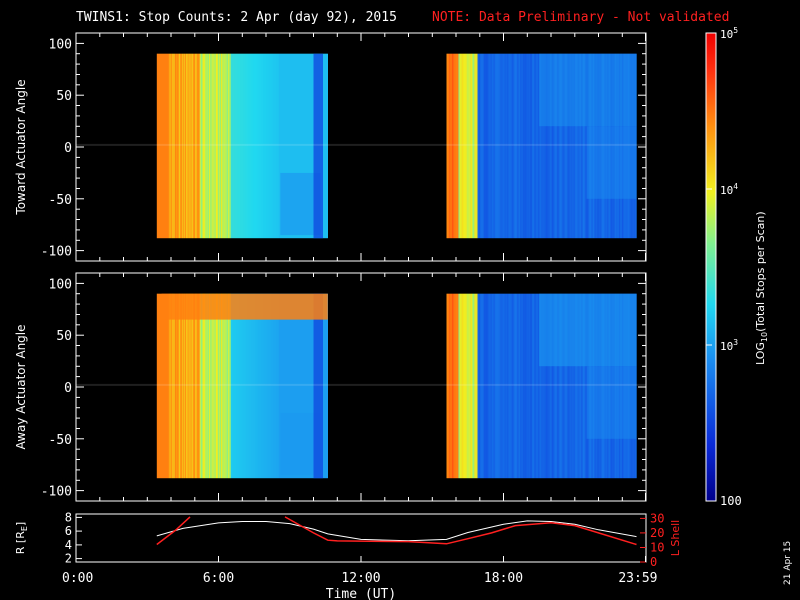  What do you see at coordinates (729, 33) in the screenshot?
I see `colorbar-tick-label: 105` at bounding box center [729, 33].